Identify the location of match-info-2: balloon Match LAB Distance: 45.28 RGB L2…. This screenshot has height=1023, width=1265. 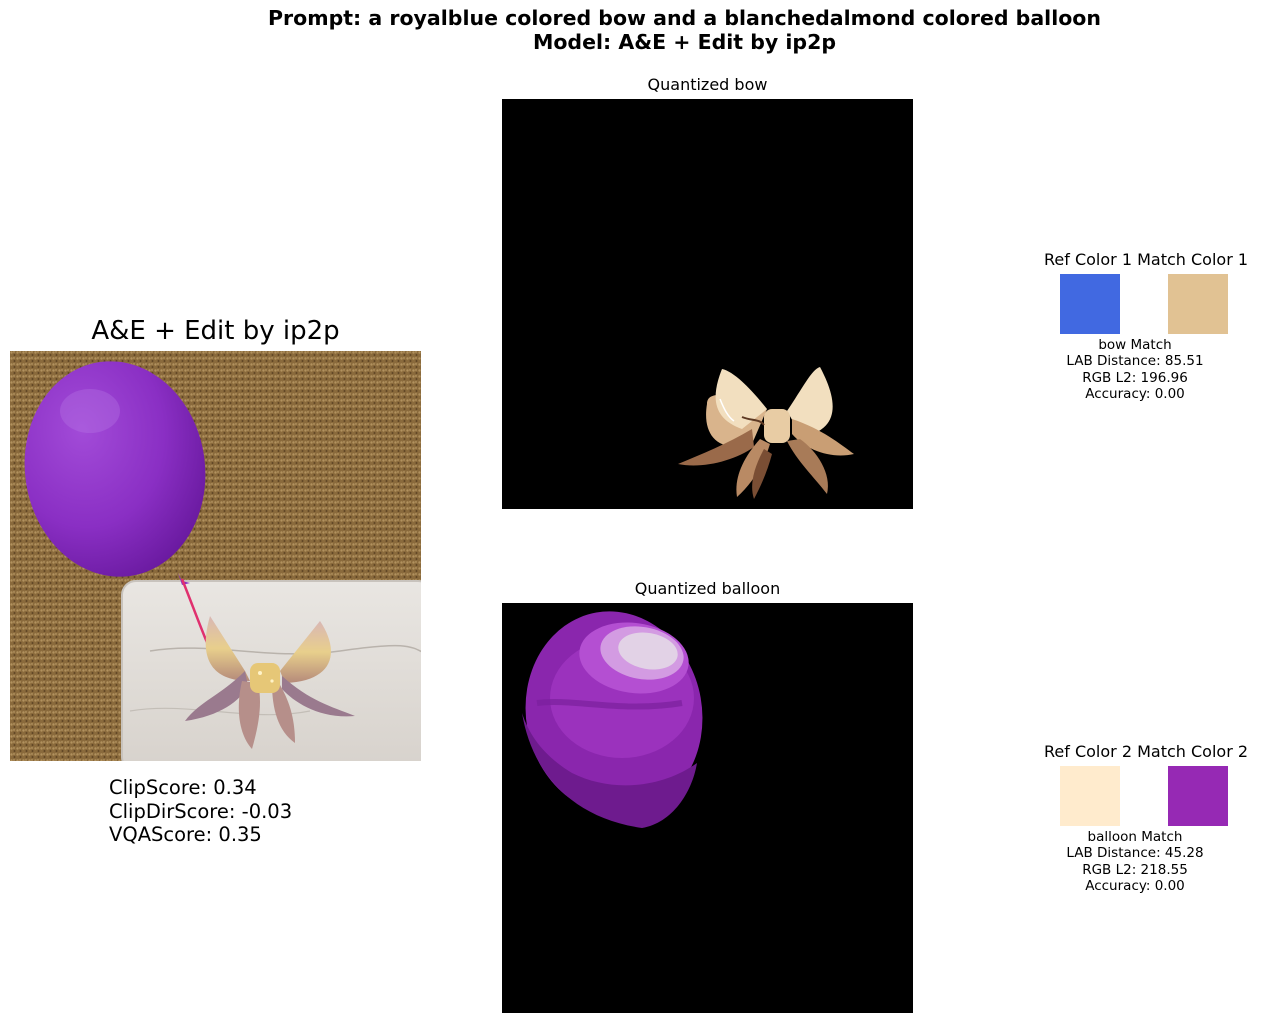
(1135, 861).